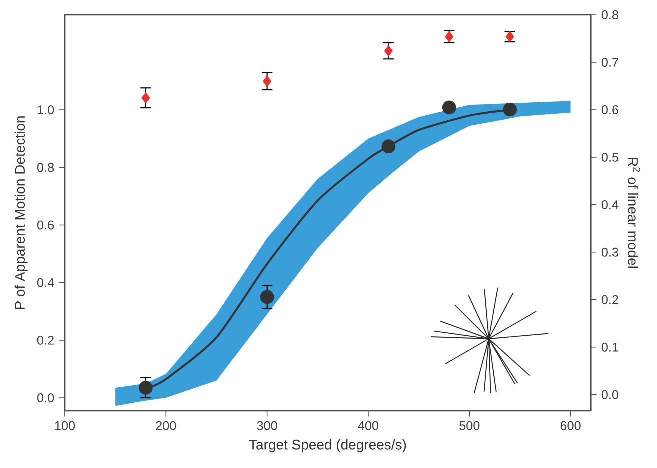 The height and width of the screenshot is (468, 657). Describe the element at coordinates (45, 340) in the screenshot. I see `y-tick-label: 0.2` at that location.